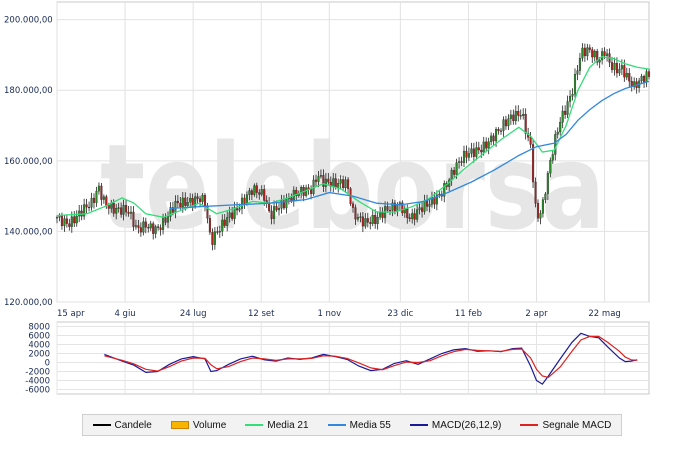 This screenshot has width=700, height=451. I want to click on macd-y-tick-label: -6000, so click(37, 391).